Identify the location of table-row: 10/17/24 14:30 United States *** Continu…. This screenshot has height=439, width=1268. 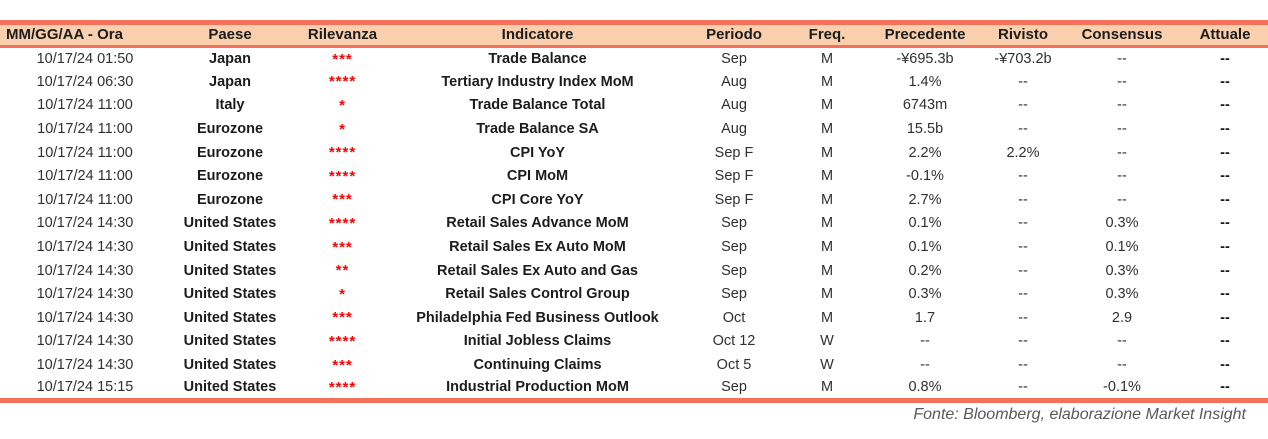
(634, 365).